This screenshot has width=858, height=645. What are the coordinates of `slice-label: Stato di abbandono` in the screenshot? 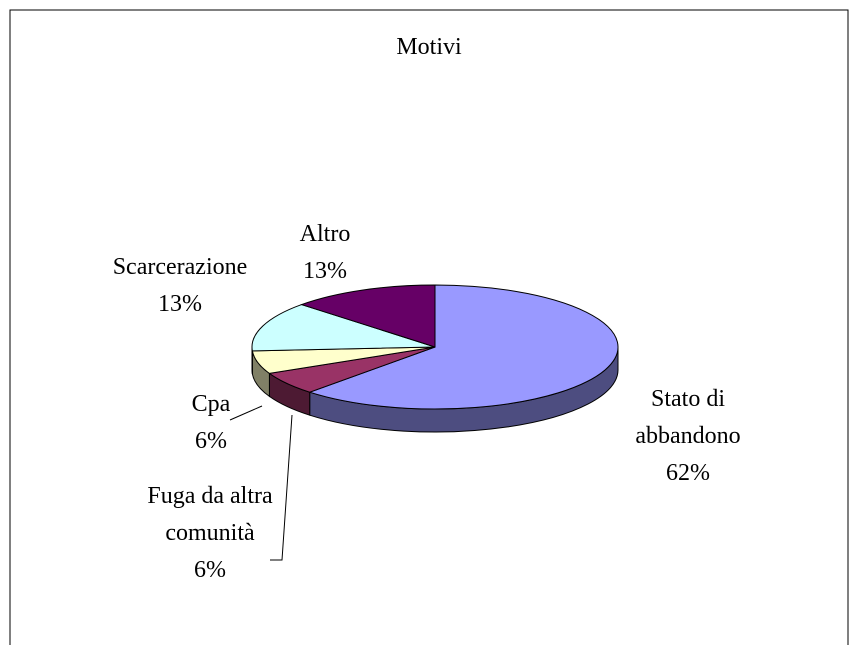 It's located at (688, 417).